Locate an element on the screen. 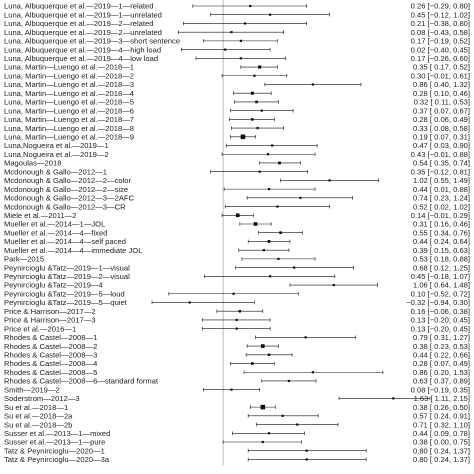 The height and width of the screenshot is (474, 474). study-label: Price & Harrison—2017—3 is located at coordinates (50, 320).